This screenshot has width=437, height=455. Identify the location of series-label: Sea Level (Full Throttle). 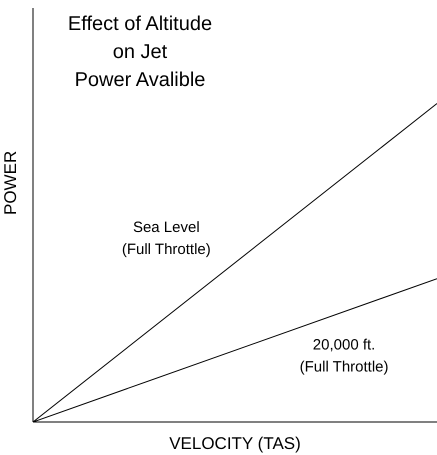
(166, 238).